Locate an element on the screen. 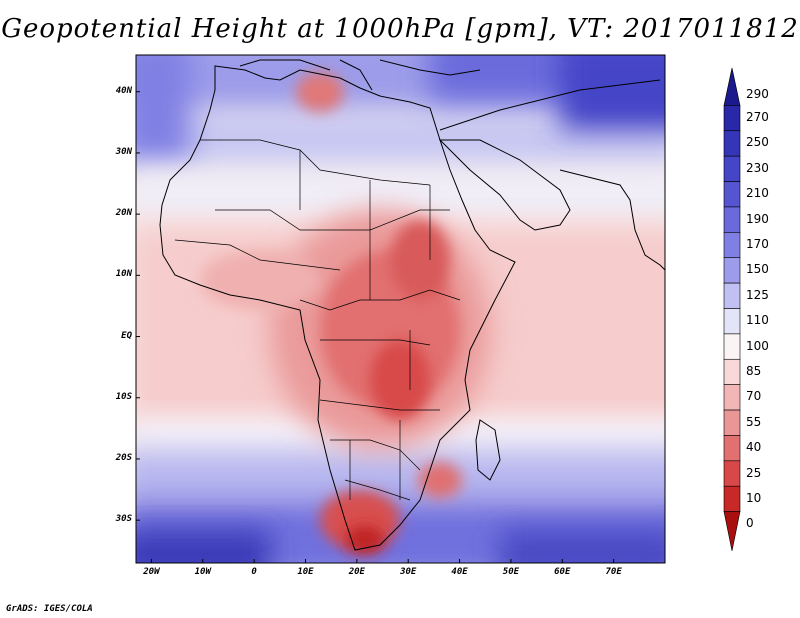 The width and height of the screenshot is (800, 618). lat-tick-label: 30N is located at coordinates (123, 151).